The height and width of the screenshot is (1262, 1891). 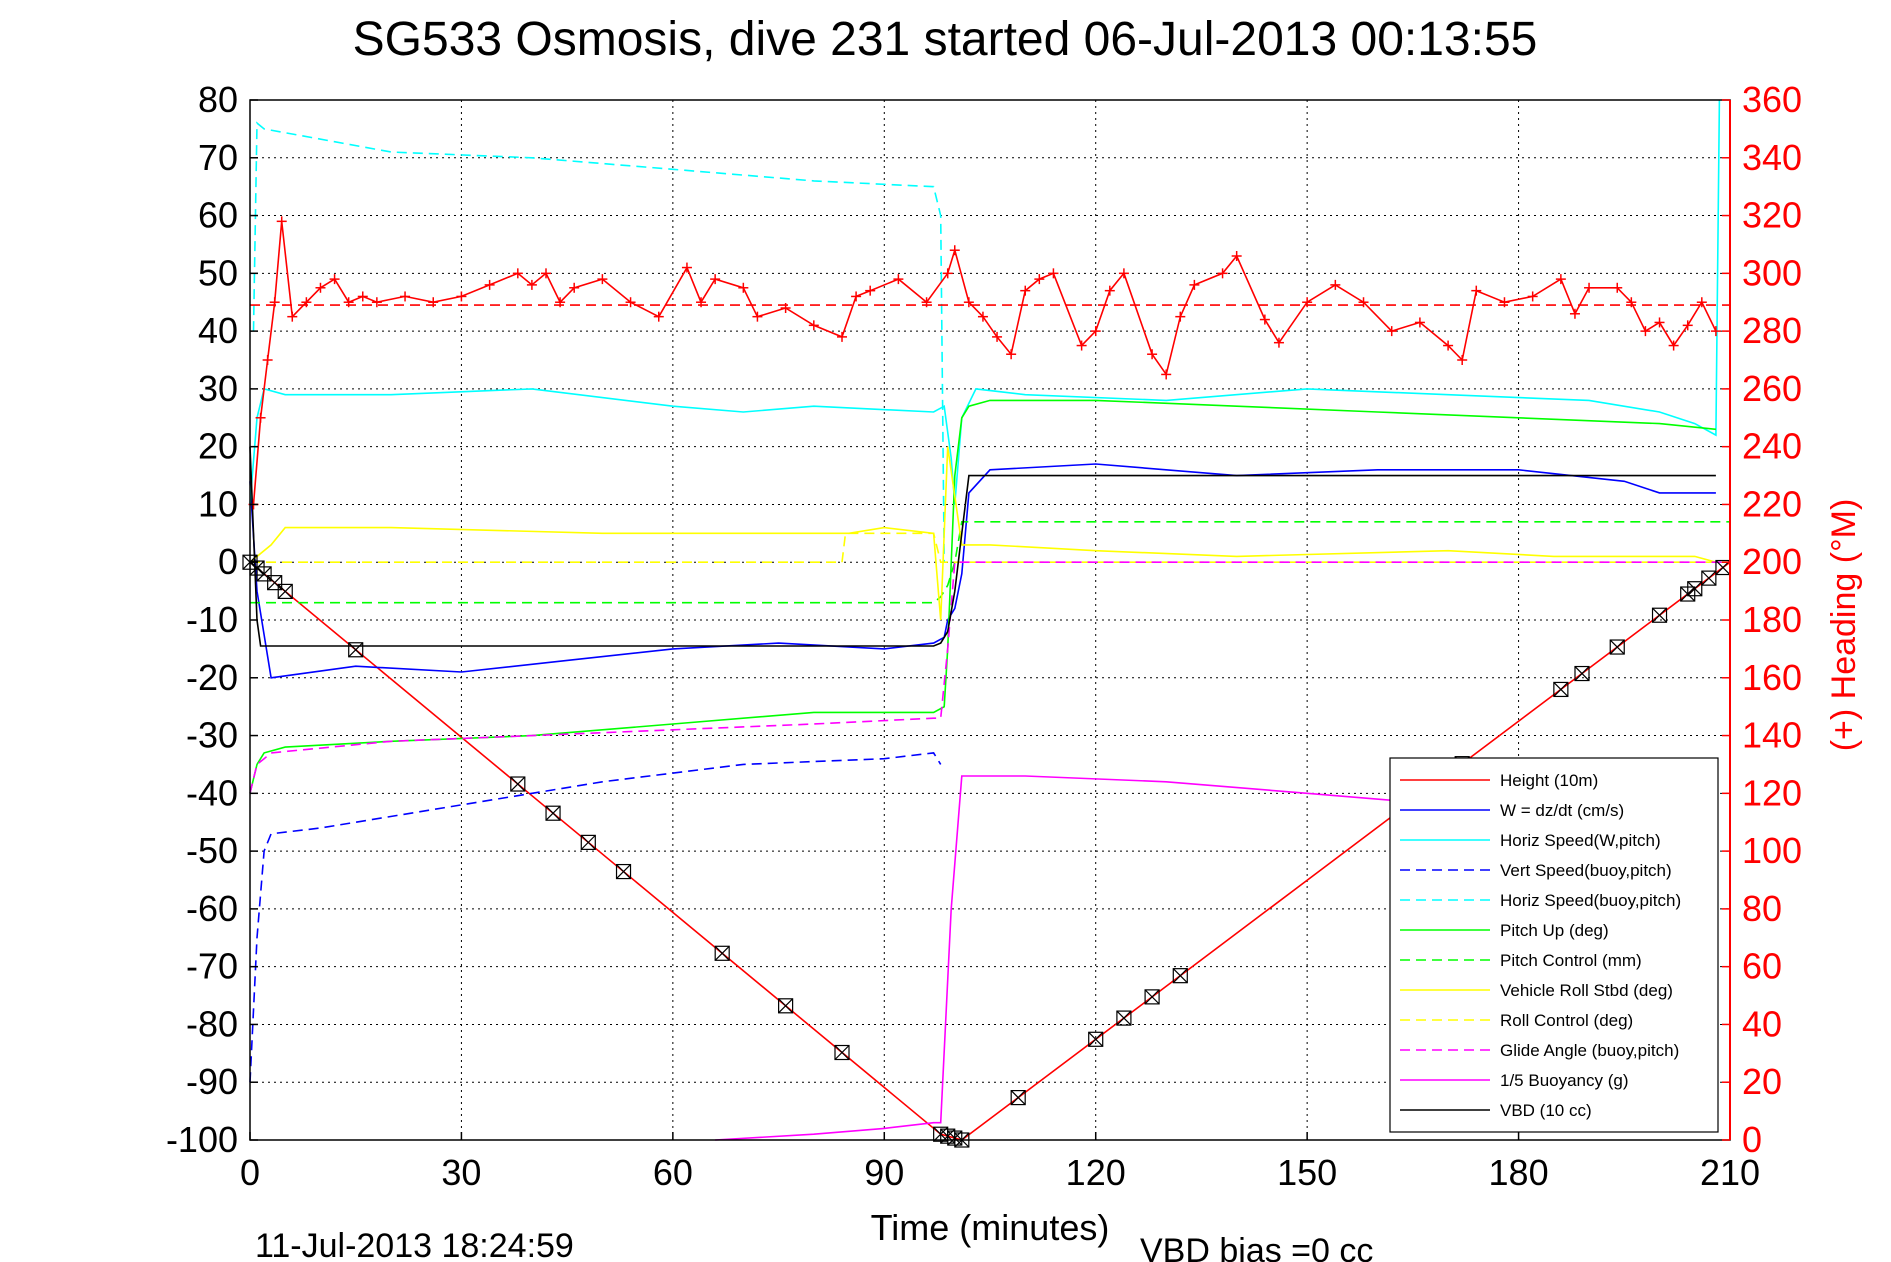 I want to click on right-tick-label: 180, so click(x=1772, y=619).